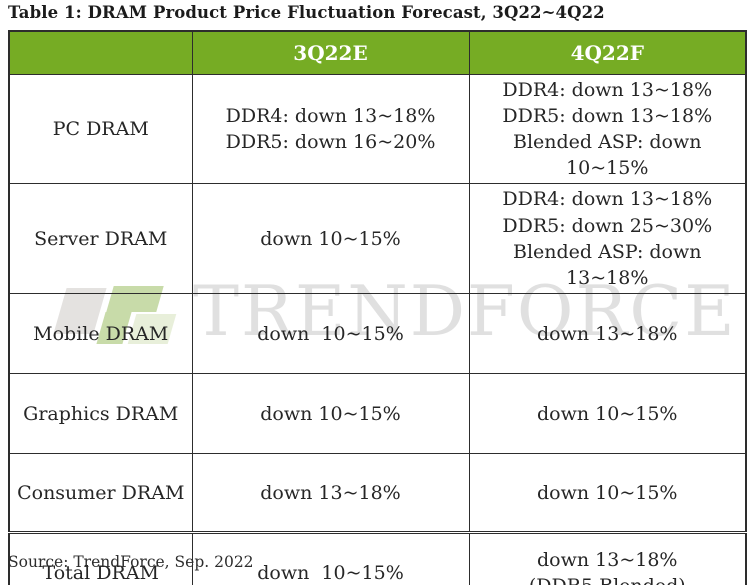 The image size is (750, 585). What do you see at coordinates (607, 334) in the screenshot?
I see `cell-4q22f: down 13~18%` at bounding box center [607, 334].